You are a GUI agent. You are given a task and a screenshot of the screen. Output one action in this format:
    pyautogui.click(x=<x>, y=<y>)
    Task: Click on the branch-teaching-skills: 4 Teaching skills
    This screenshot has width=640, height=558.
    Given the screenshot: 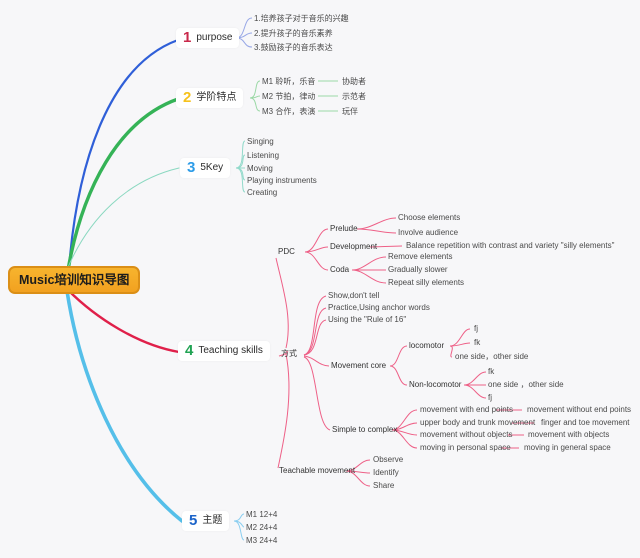 What is the action you would take?
    pyautogui.click(x=224, y=351)
    